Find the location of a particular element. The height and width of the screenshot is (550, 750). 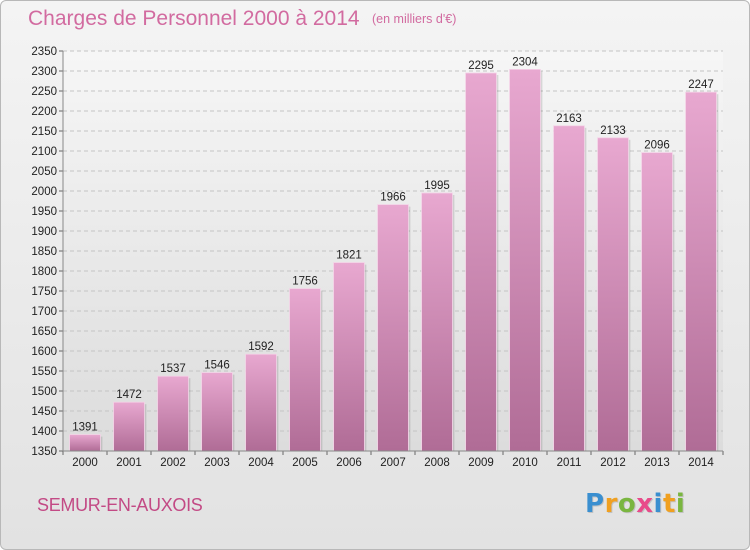

logo-letter: r is located at coordinates (611, 504).